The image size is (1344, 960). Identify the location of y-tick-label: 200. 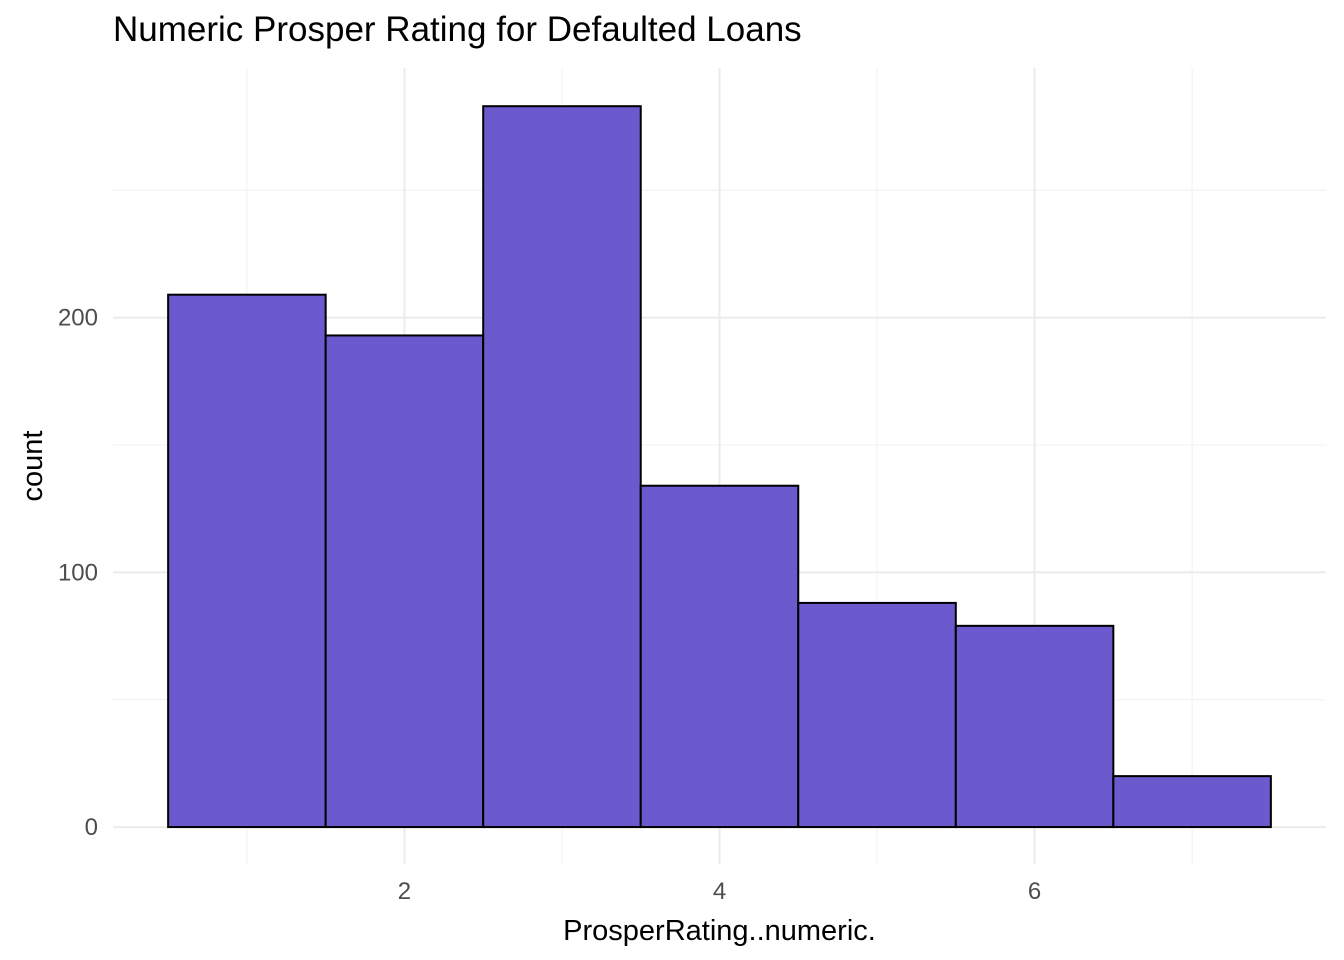
(78, 318).